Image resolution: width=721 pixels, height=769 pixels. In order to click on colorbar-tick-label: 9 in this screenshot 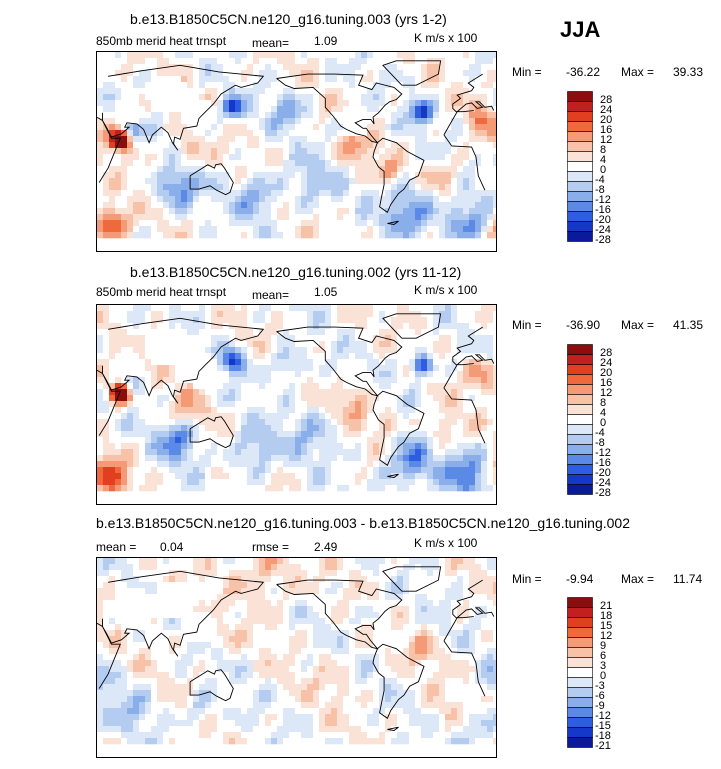, I will do `click(603, 646)`.